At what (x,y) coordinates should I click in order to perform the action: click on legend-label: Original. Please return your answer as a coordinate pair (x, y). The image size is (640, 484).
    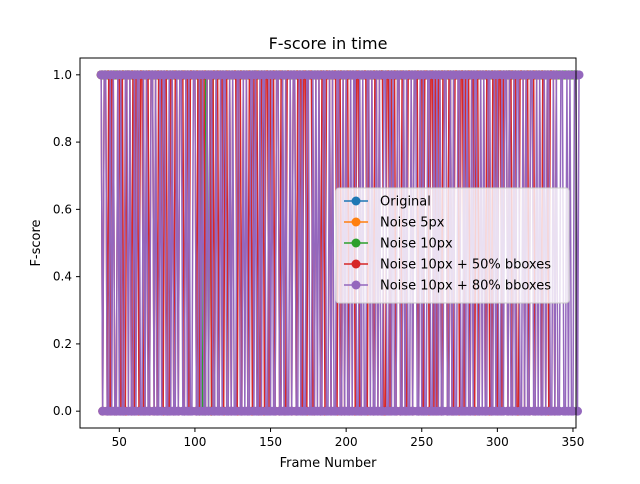
    Looking at the image, I should click on (405, 202).